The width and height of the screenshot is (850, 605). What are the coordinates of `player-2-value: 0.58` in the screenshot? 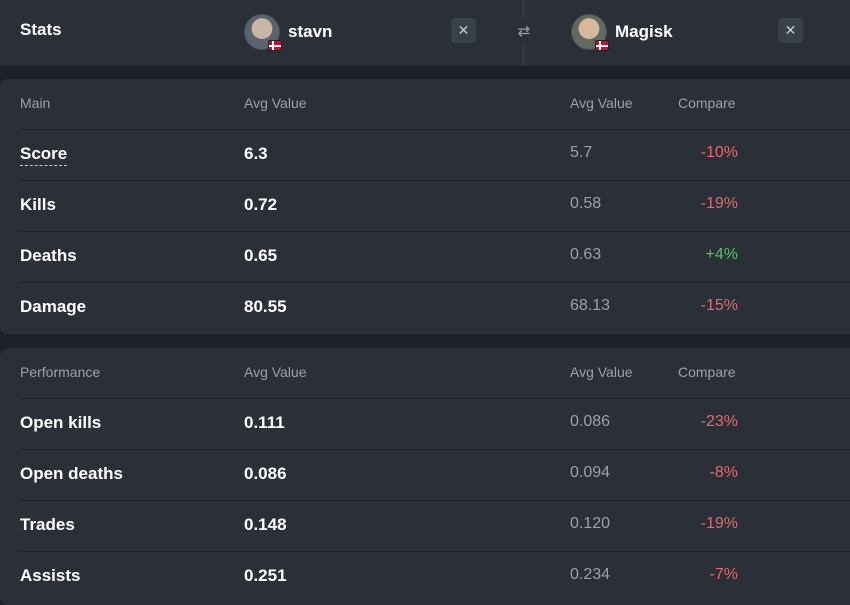 It's located at (586, 203).